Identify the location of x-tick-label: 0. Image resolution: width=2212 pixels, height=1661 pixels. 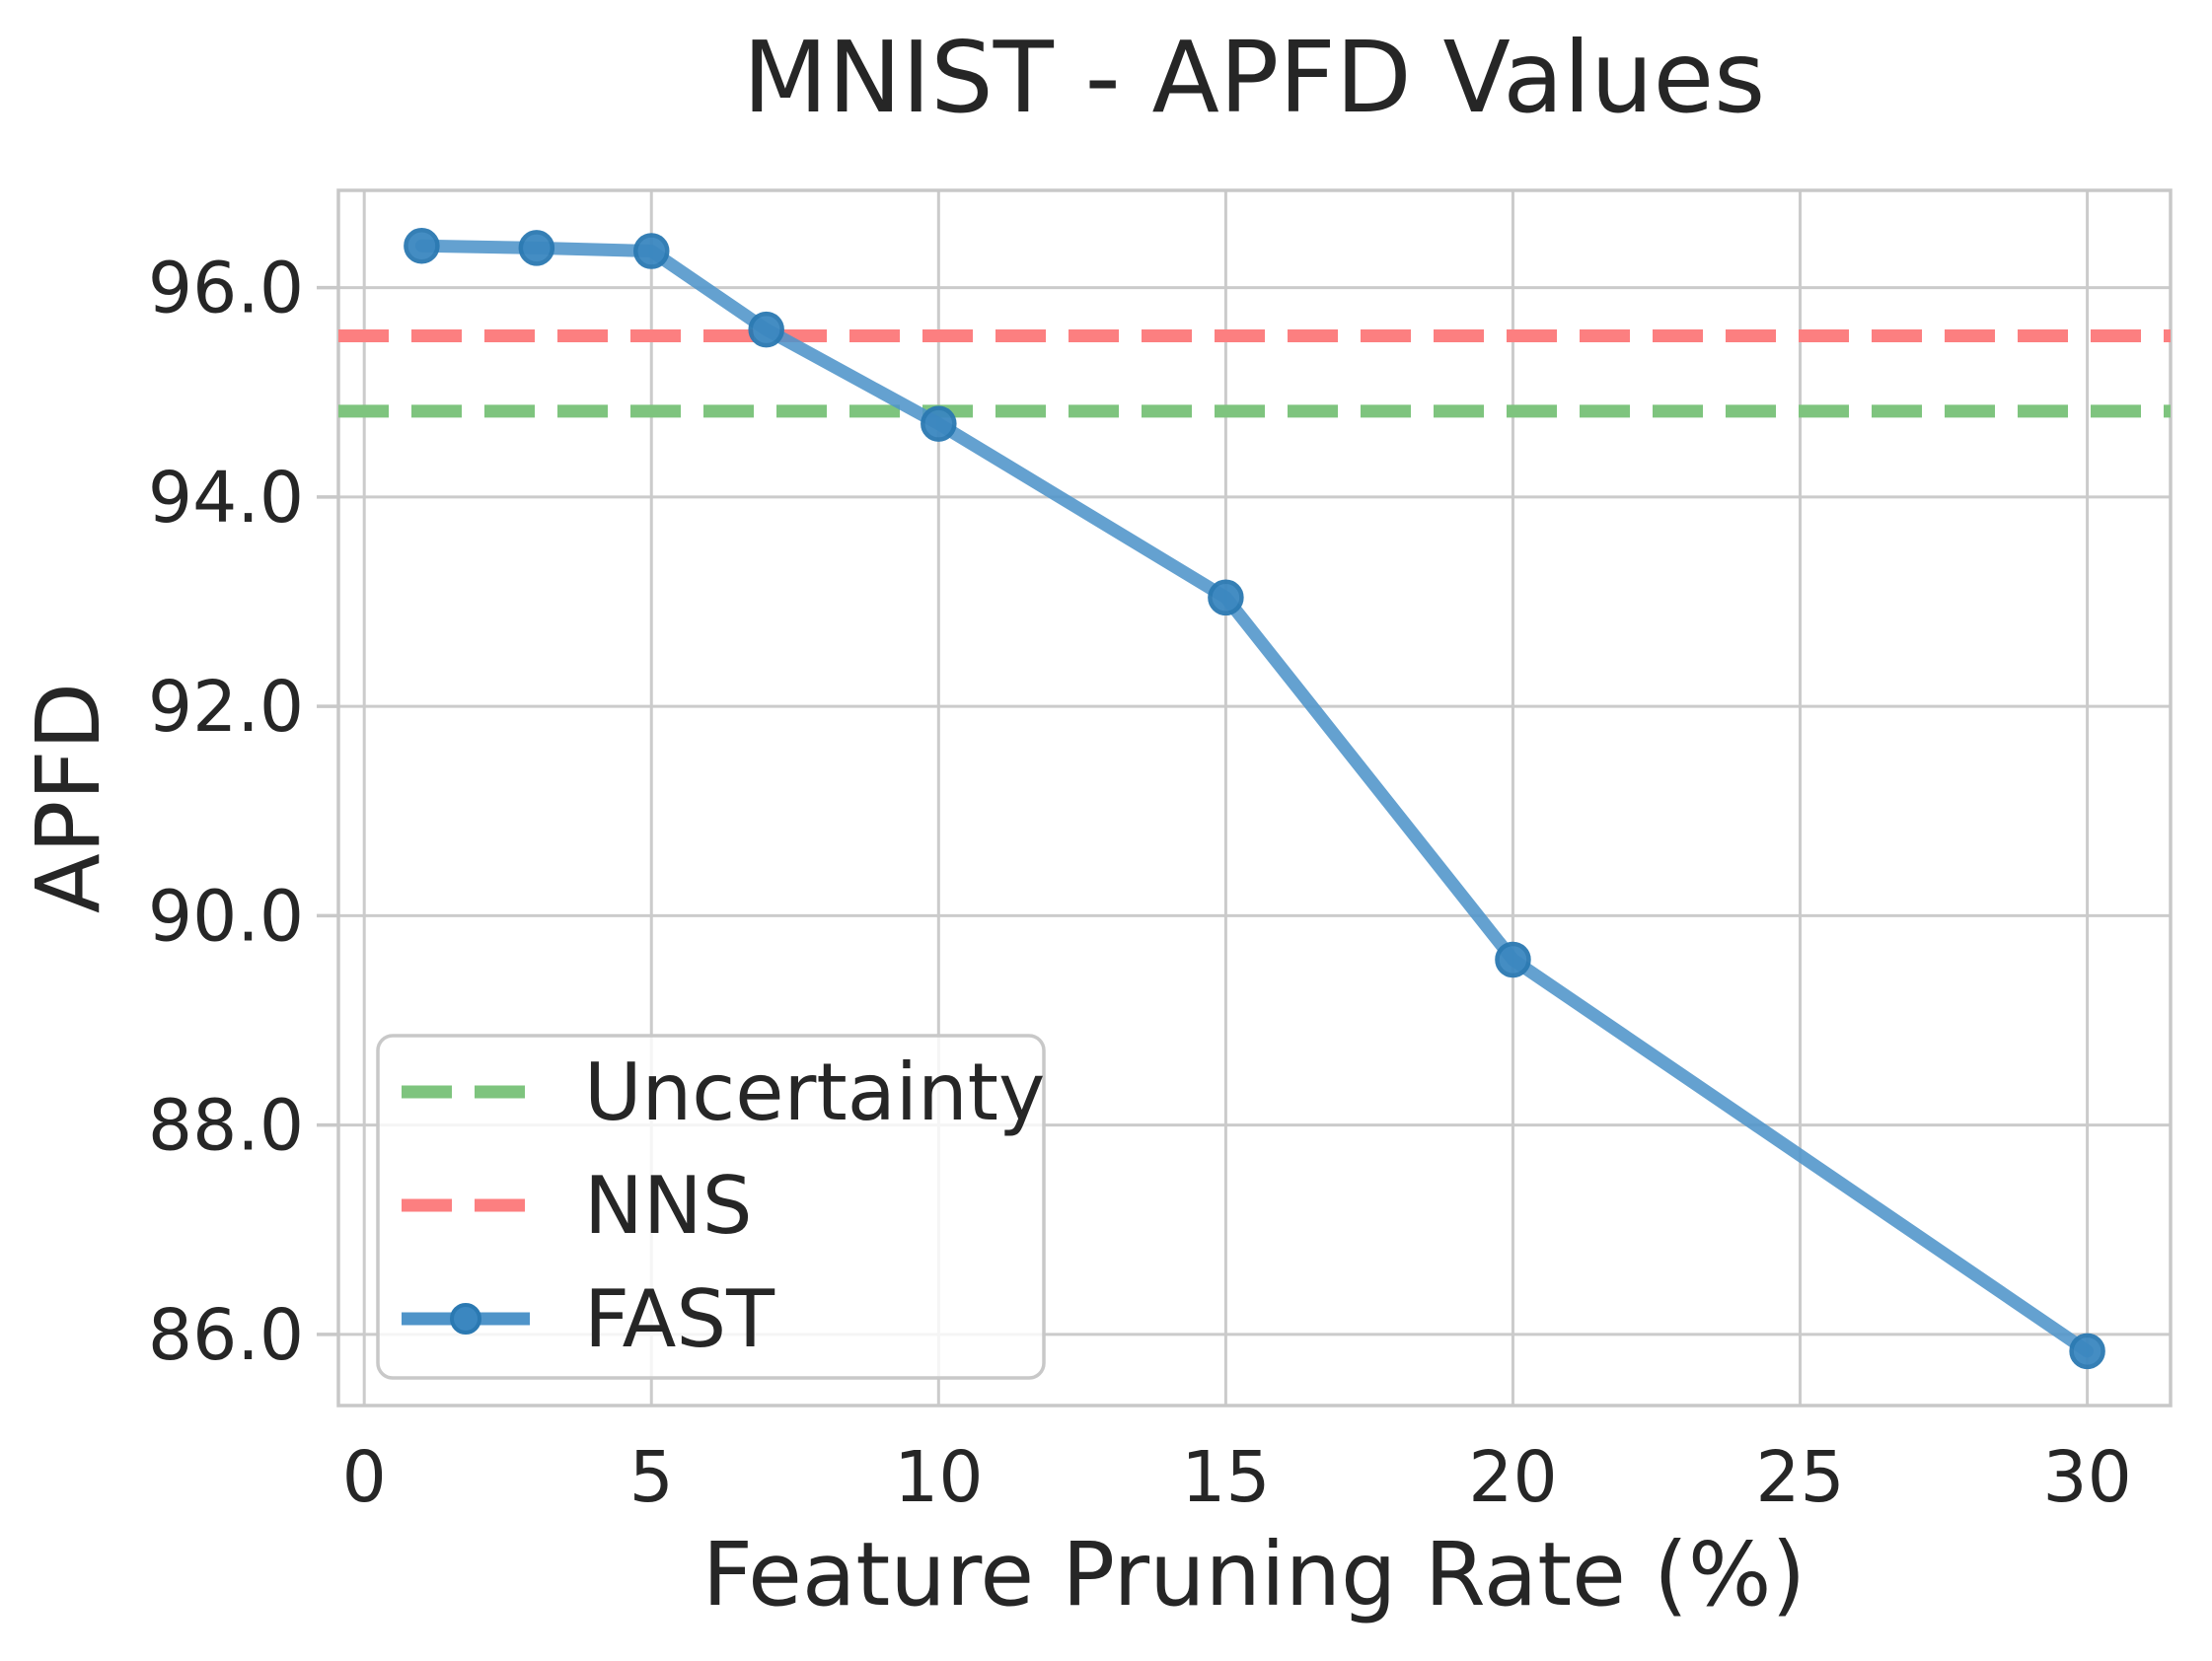
(364, 1477).